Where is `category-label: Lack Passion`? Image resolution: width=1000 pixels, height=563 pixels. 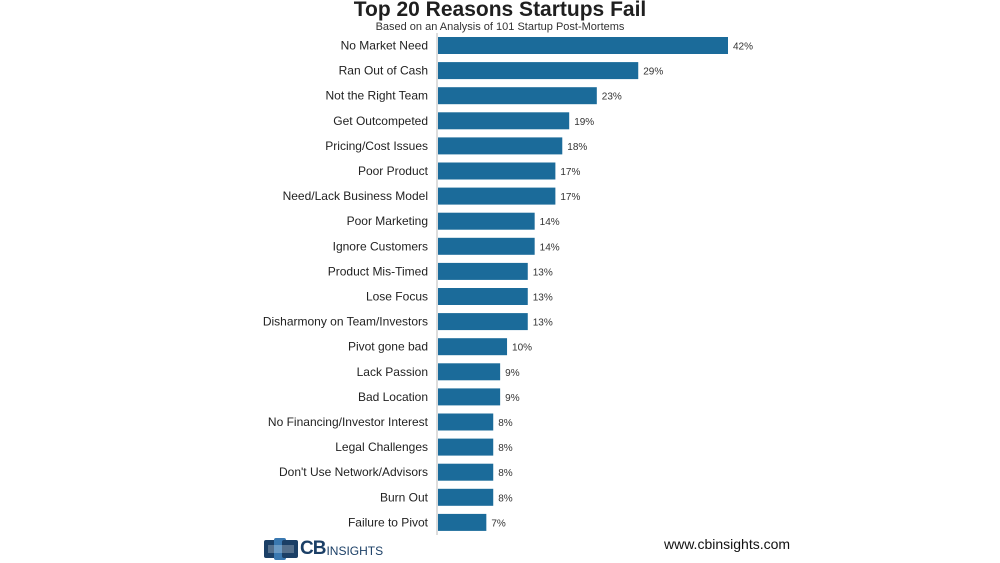 category-label: Lack Passion is located at coordinates (392, 372).